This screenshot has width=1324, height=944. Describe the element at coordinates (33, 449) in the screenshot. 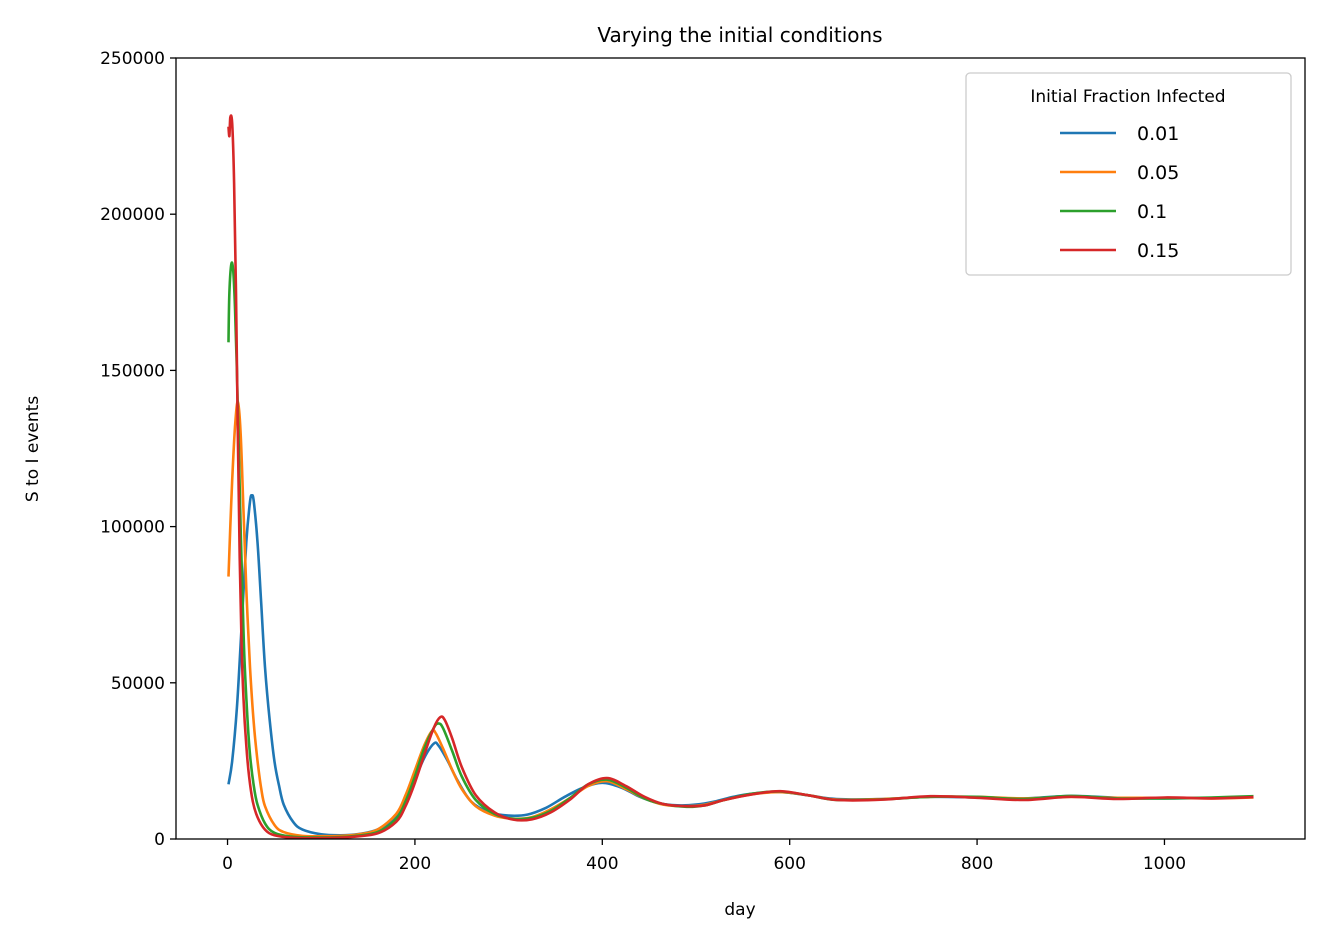

I see `y-axis-label: S to I events` at that location.